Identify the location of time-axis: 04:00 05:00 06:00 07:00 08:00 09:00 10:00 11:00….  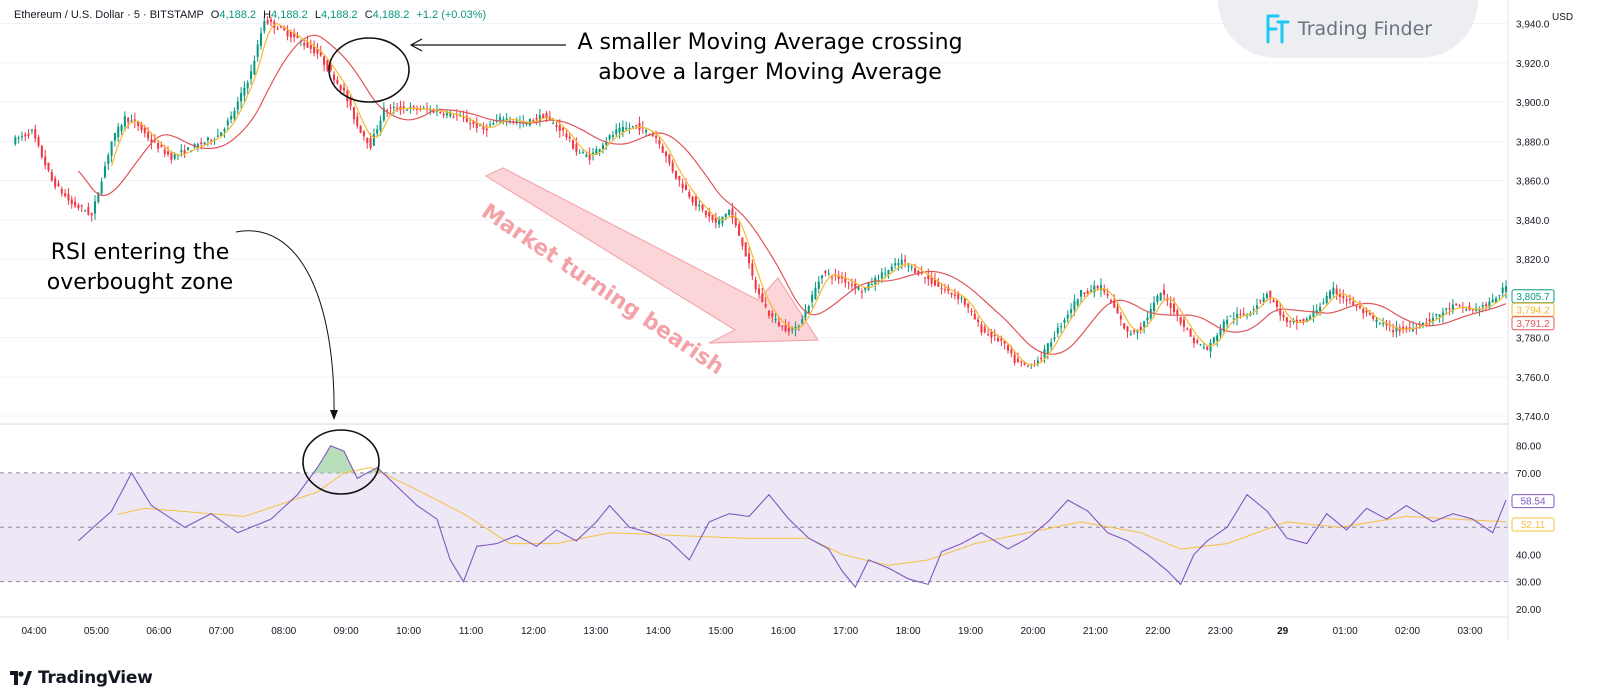
(751, 631).